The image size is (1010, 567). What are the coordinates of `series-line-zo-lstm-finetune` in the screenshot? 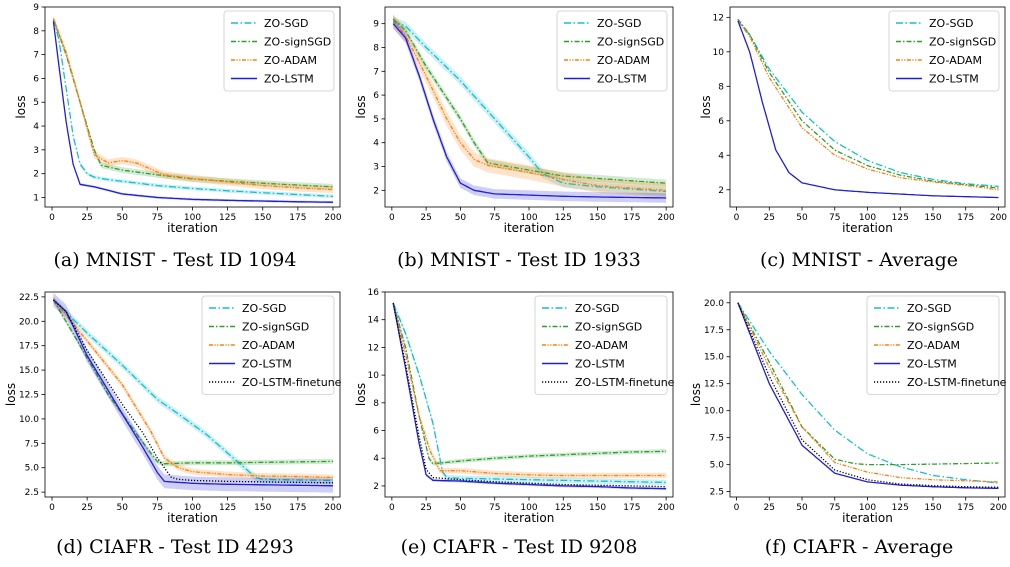 It's located at (529, 395).